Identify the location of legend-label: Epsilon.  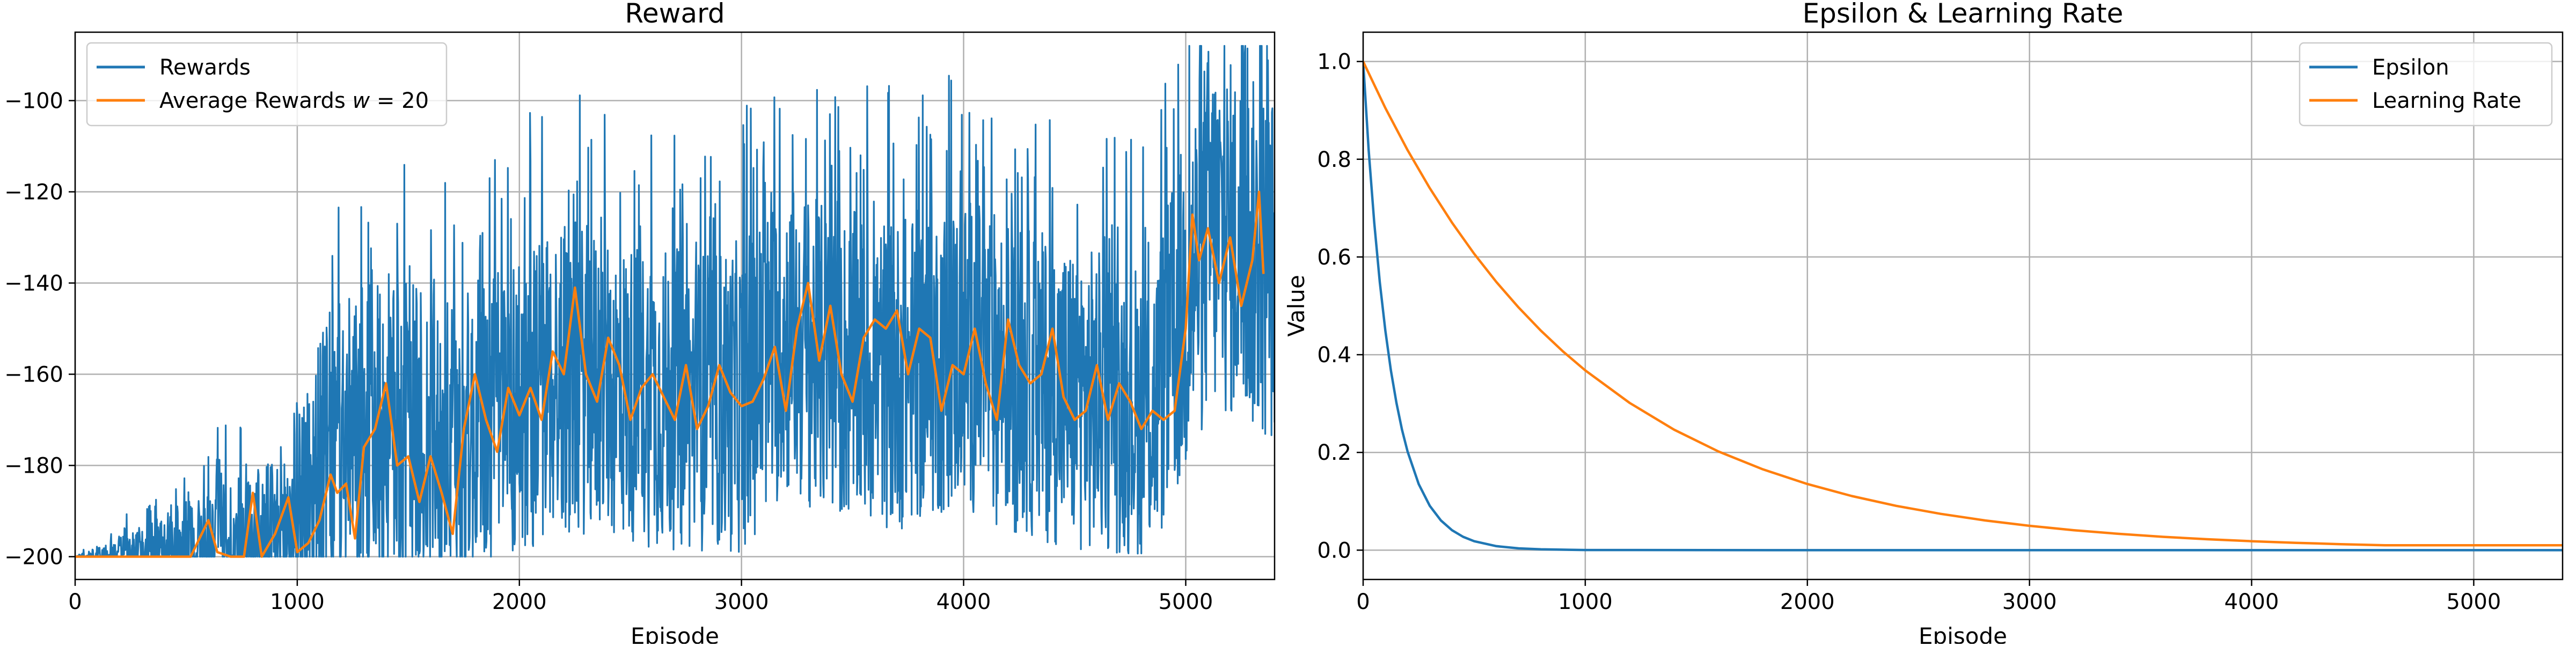
(2410, 67).